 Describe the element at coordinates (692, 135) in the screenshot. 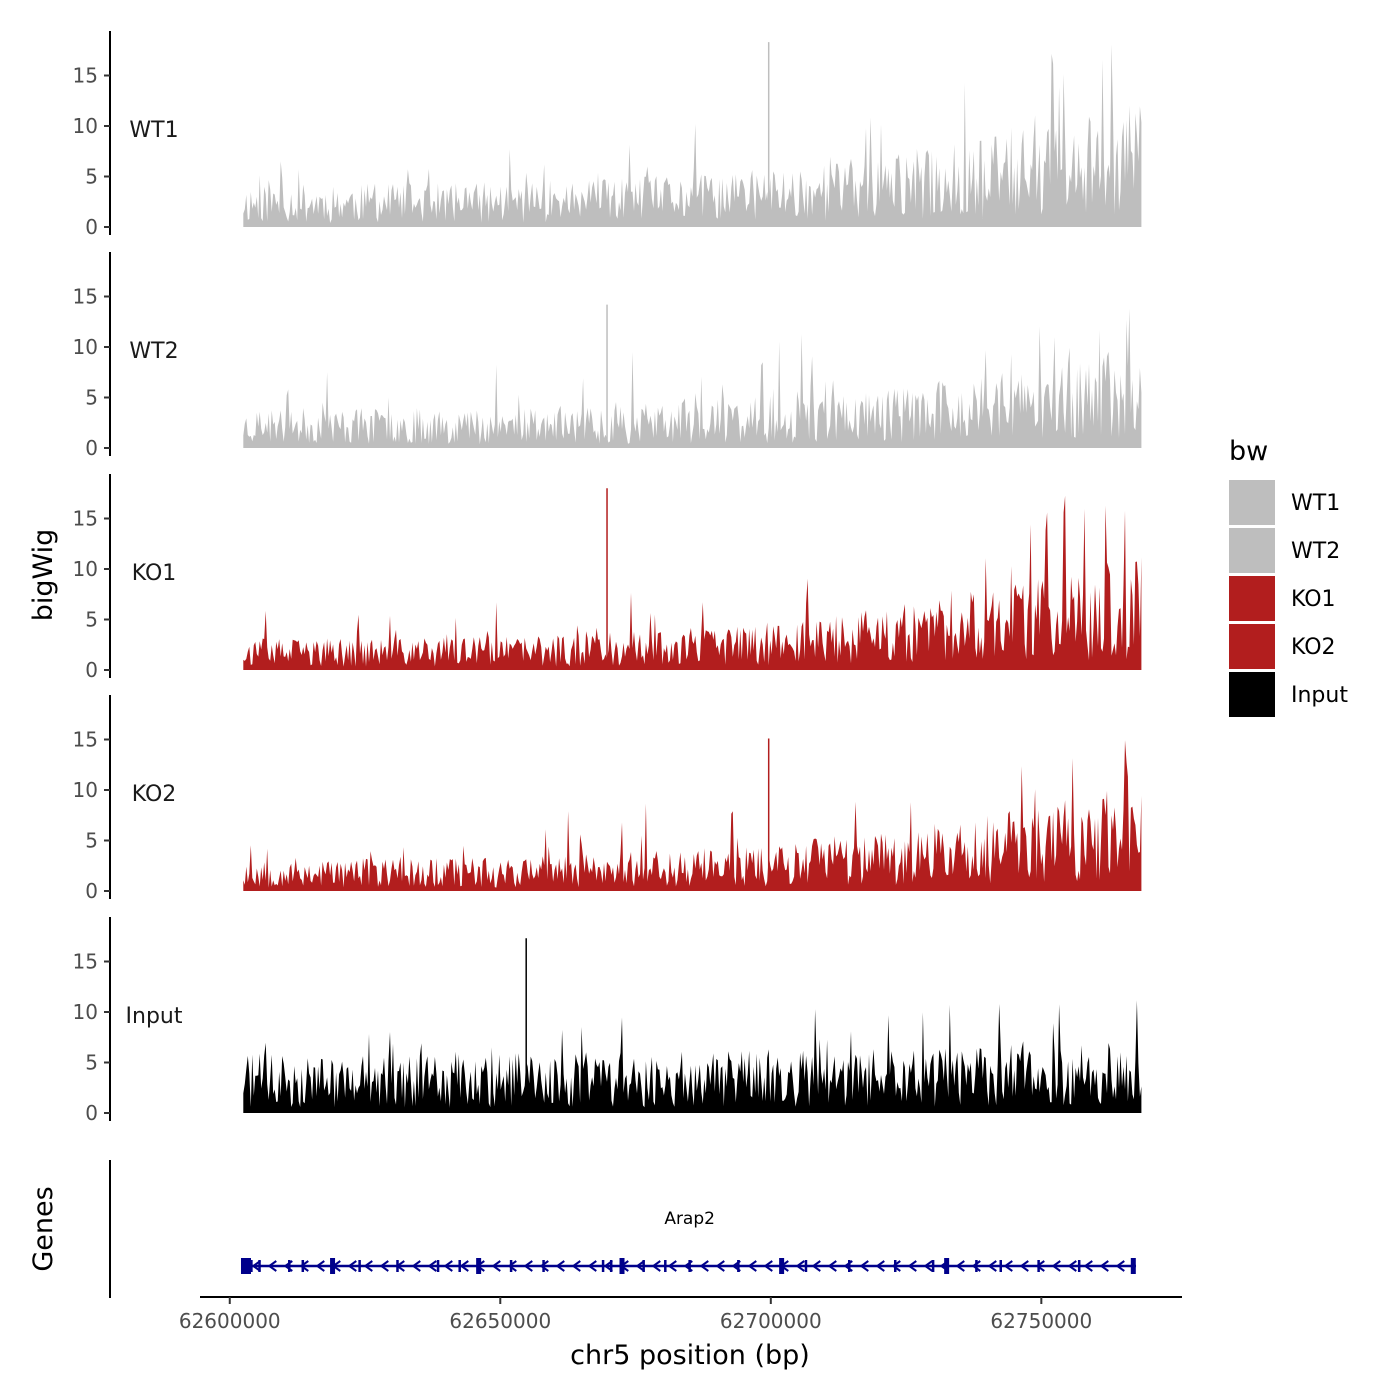

I see `signal-area-wt1` at that location.